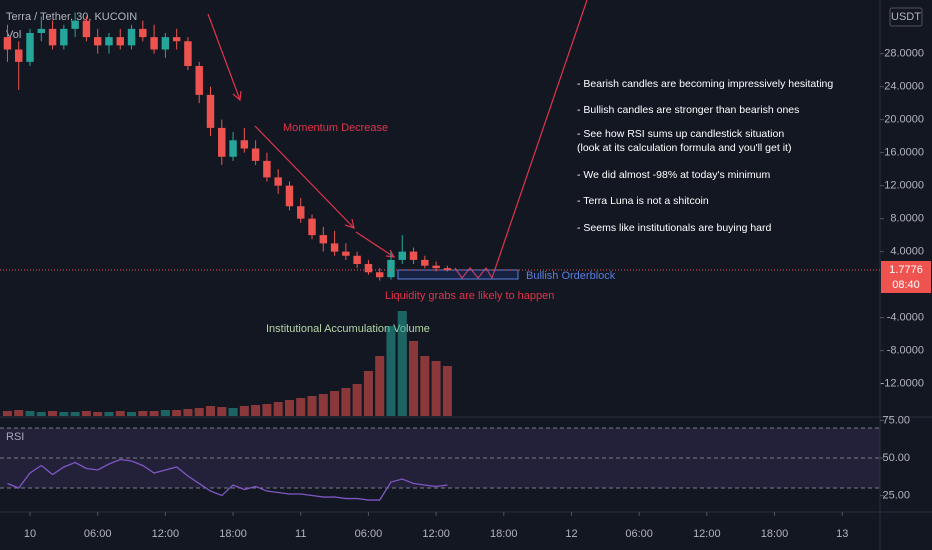  What do you see at coordinates (571, 534) in the screenshot?
I see `x-tick-label: 12` at bounding box center [571, 534].